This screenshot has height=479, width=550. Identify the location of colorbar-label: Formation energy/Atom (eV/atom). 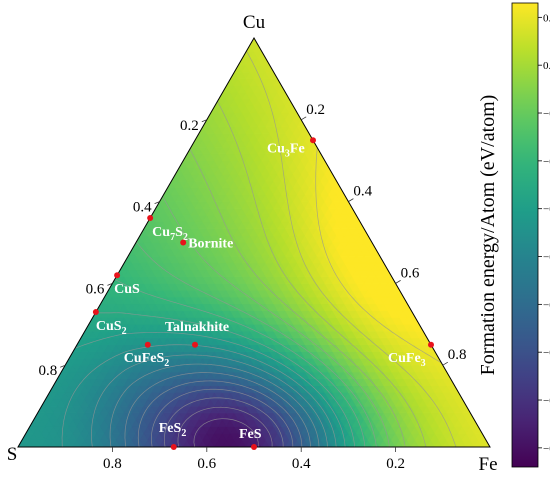
(488, 235).